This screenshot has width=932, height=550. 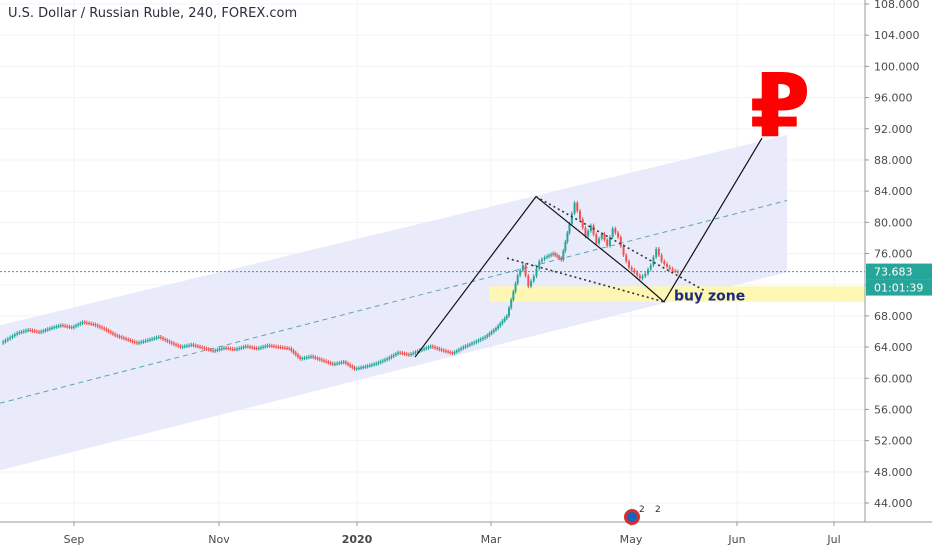 I want to click on y-tick-label: 104.000, so click(x=897, y=35).